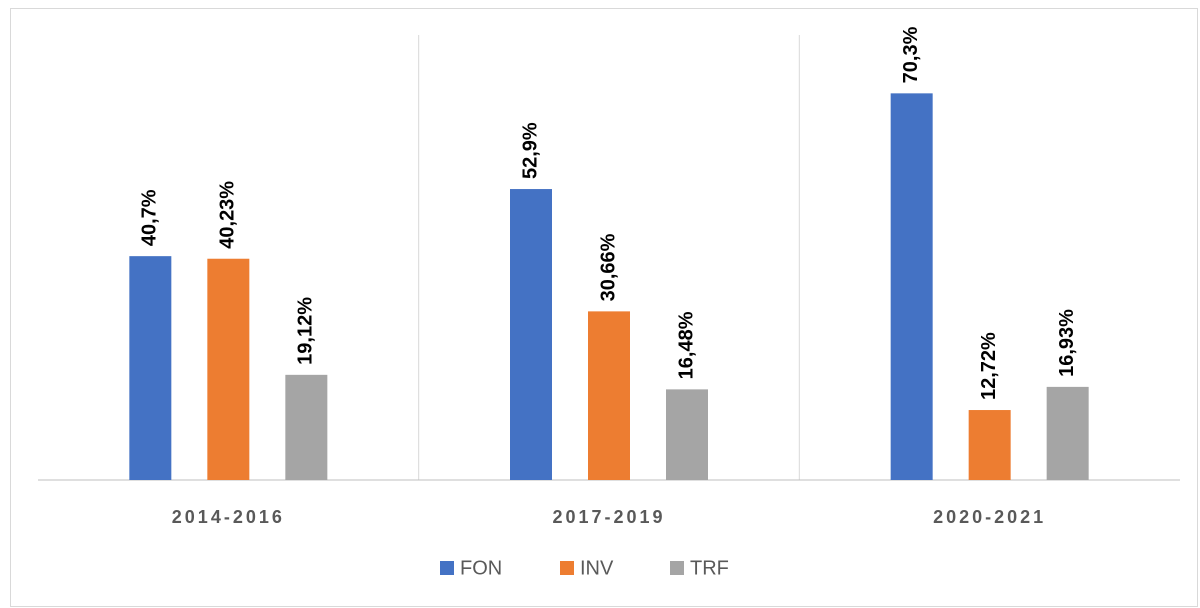  I want to click on value-label: 19,12%, so click(306, 331).